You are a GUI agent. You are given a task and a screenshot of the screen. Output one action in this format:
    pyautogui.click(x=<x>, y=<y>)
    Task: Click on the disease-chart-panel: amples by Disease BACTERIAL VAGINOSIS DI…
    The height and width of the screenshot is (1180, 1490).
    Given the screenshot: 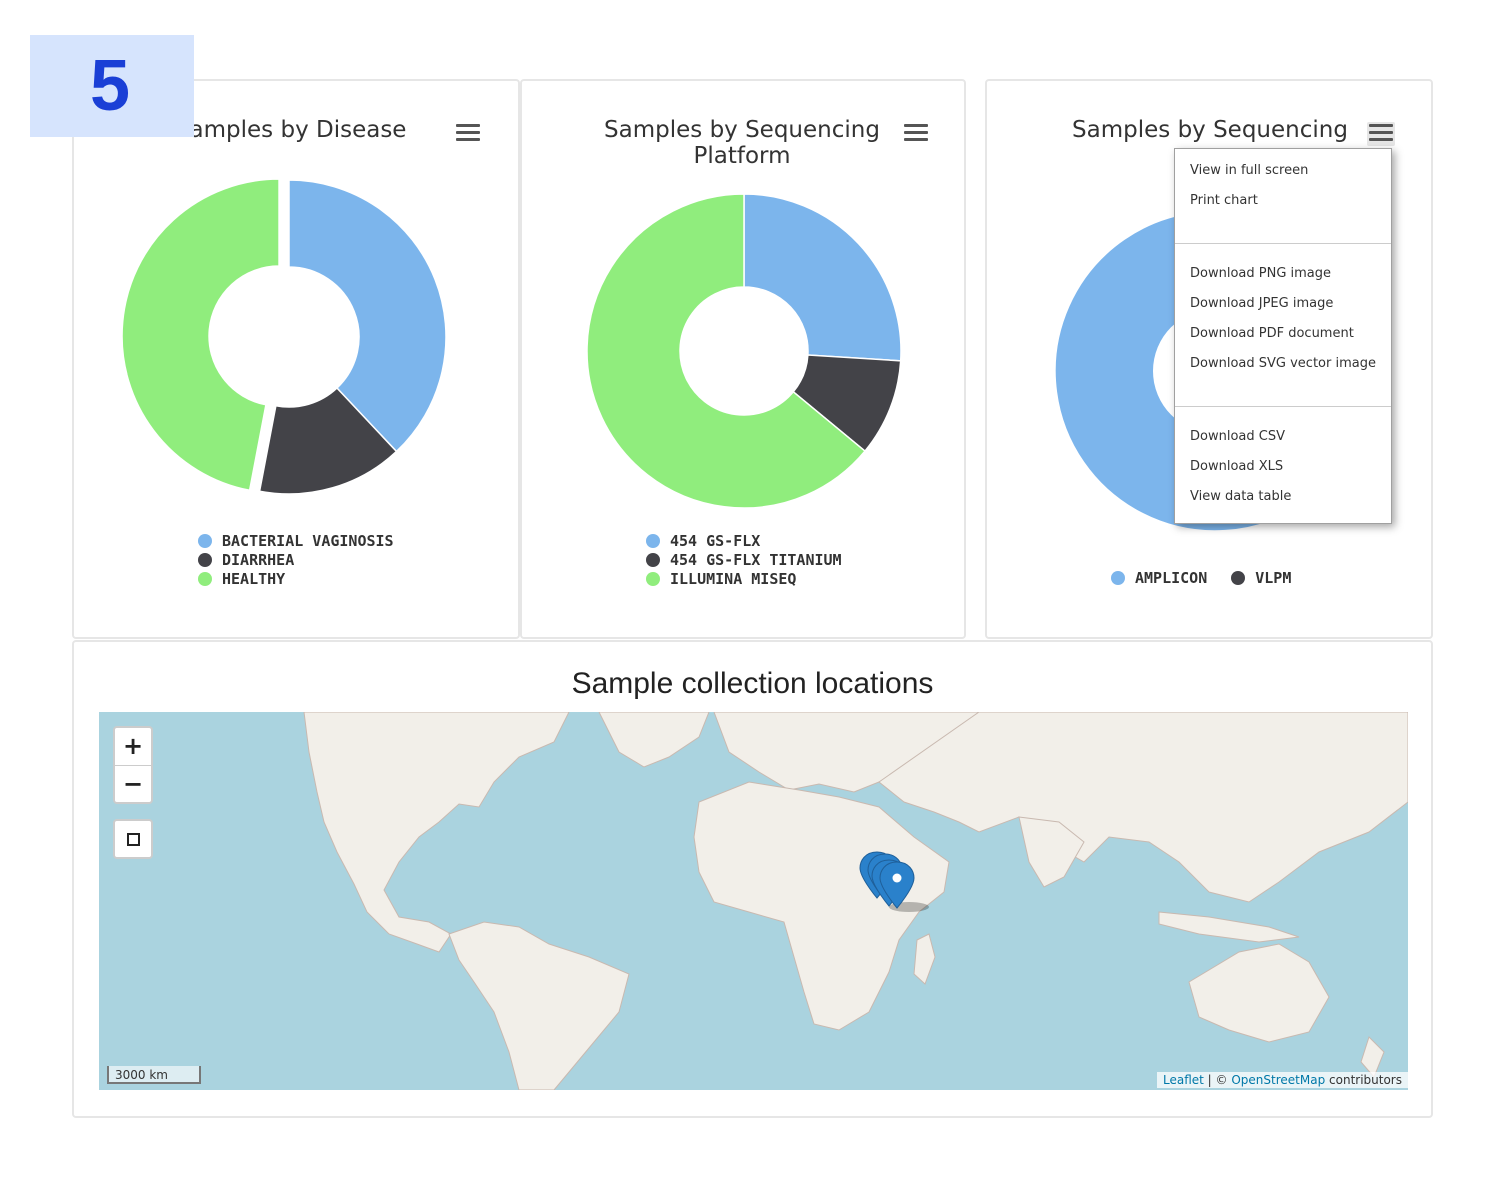 What is the action you would take?
    pyautogui.click(x=296, y=359)
    